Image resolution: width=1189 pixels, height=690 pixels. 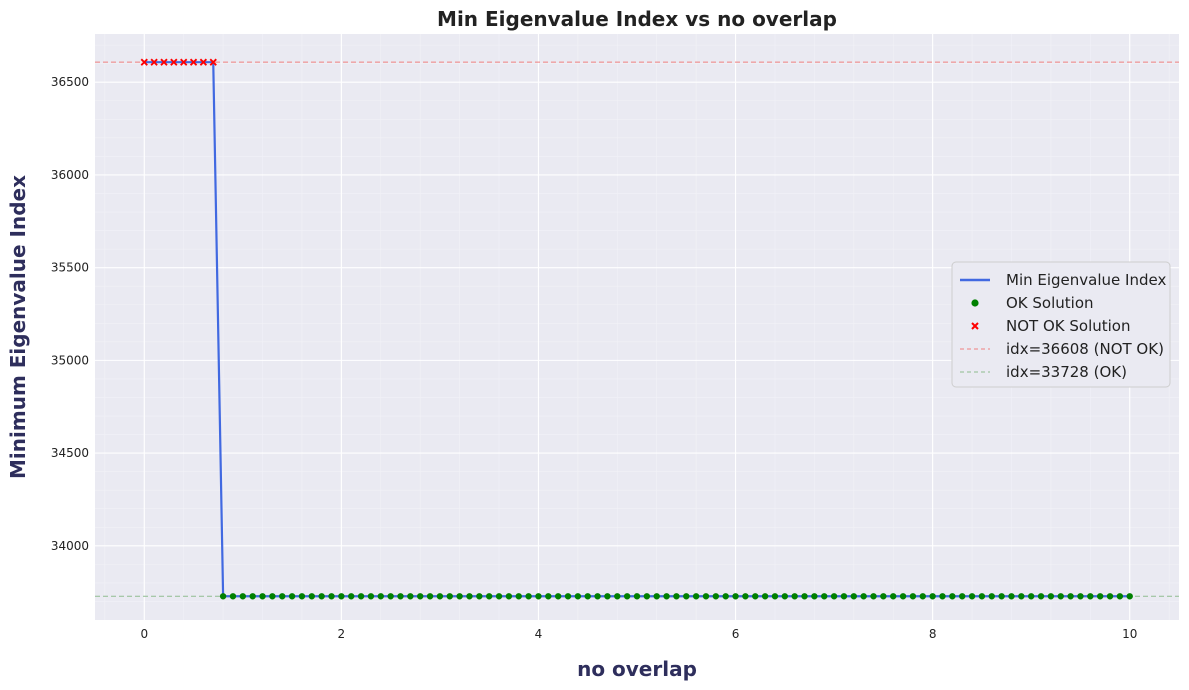 I want to click on legend-box, so click(x=1061, y=324).